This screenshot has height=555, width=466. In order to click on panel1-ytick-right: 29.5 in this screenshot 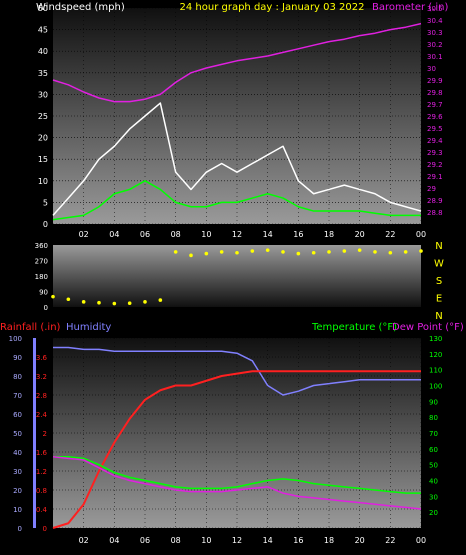, I will do `click(435, 129)`.